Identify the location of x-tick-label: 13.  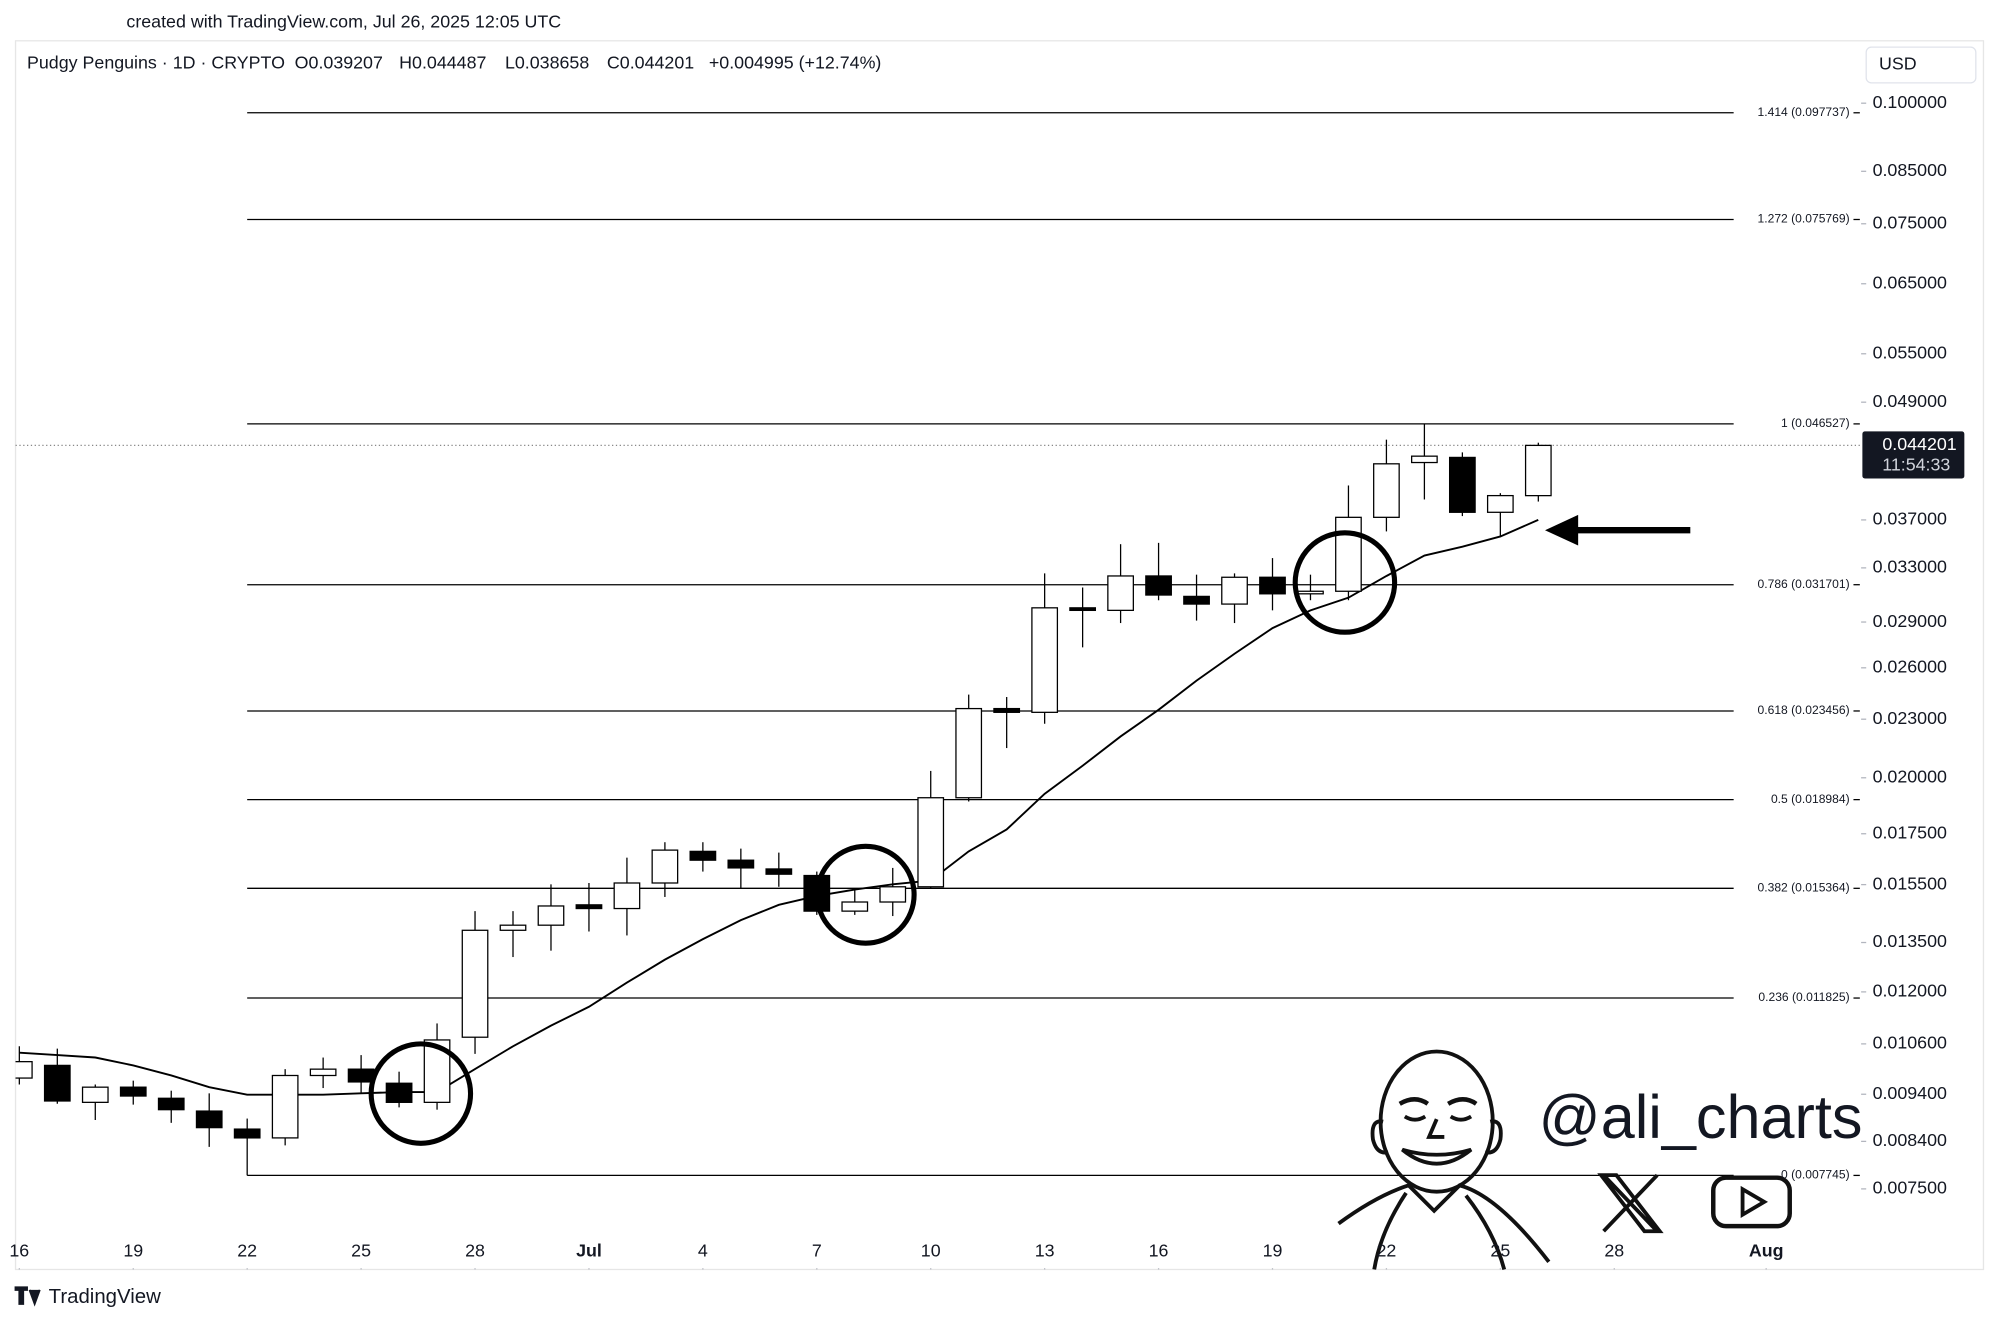
(1045, 1250).